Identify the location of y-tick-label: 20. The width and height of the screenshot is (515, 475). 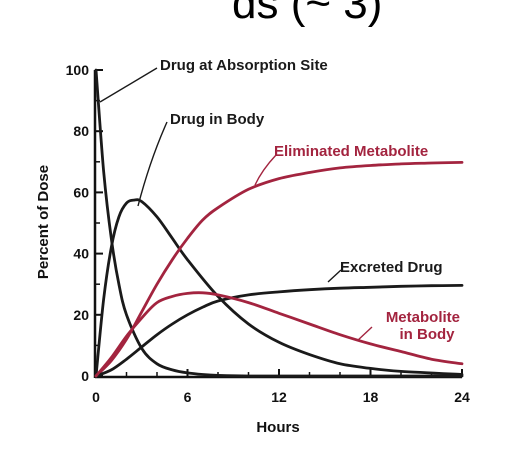
(81, 315).